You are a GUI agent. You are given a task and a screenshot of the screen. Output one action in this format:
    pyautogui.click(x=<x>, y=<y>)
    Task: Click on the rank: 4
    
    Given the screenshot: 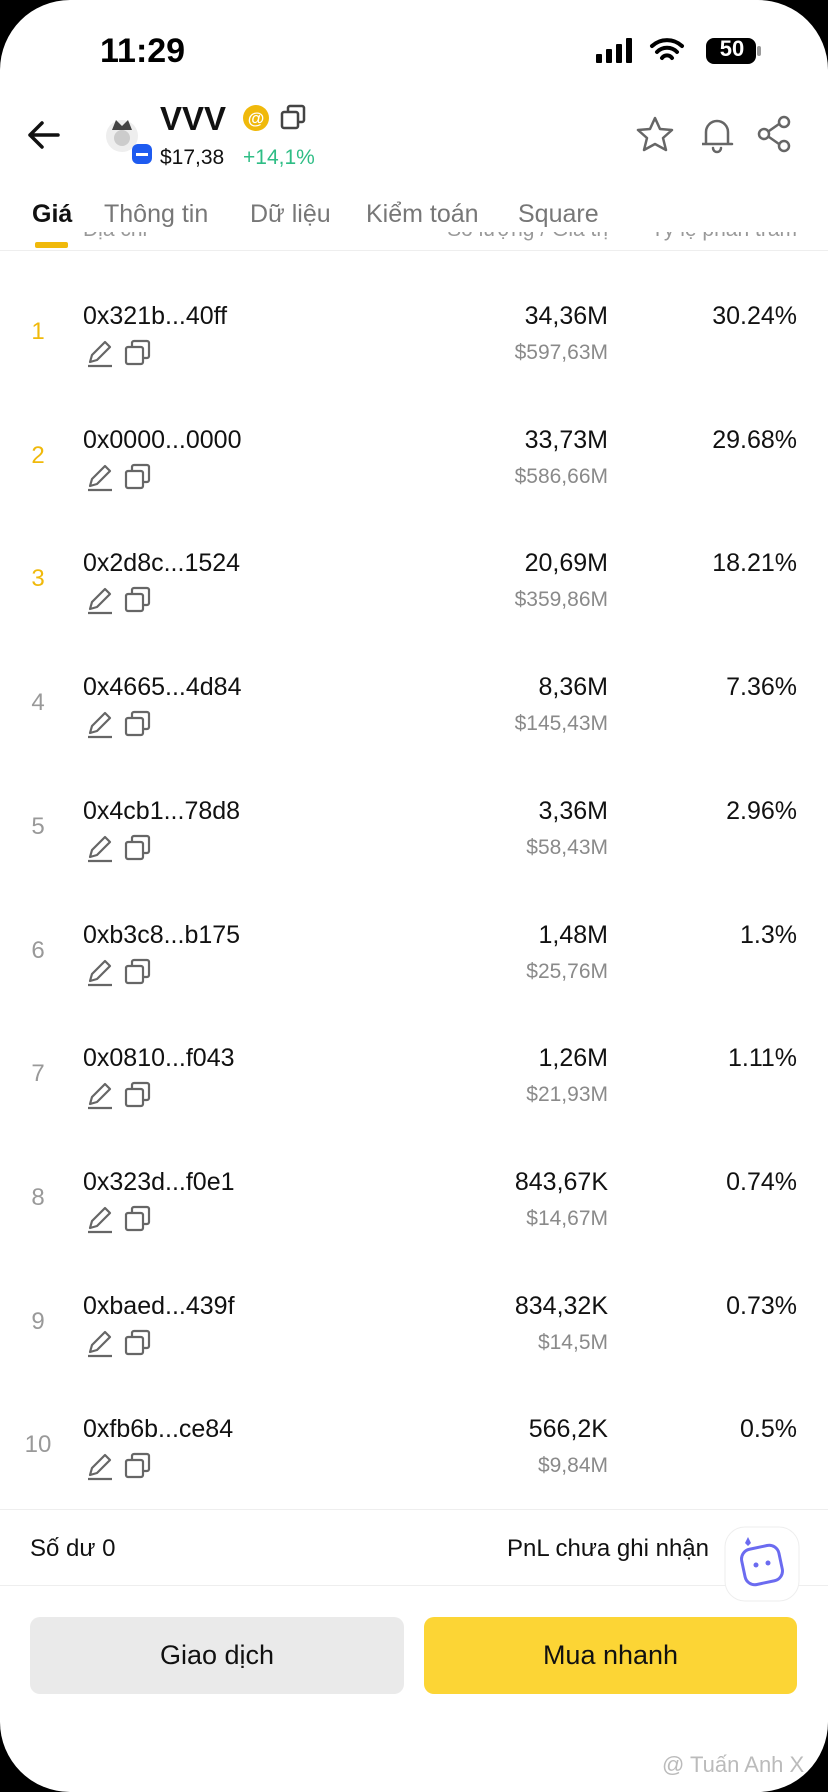 What is the action you would take?
    pyautogui.click(x=38, y=703)
    